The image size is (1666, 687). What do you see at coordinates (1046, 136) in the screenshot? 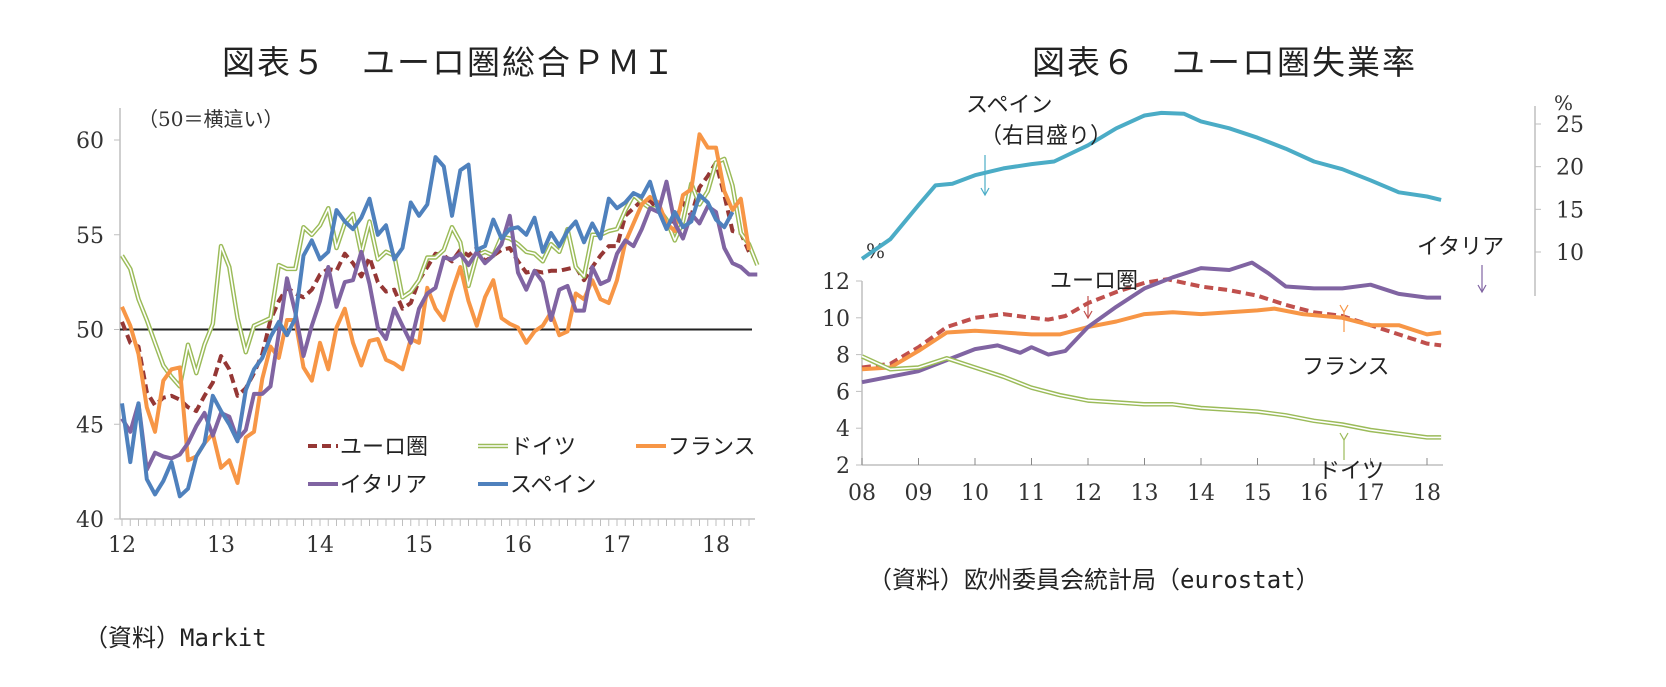
I see `unemp-annotation: （右目盛り）` at bounding box center [1046, 136].